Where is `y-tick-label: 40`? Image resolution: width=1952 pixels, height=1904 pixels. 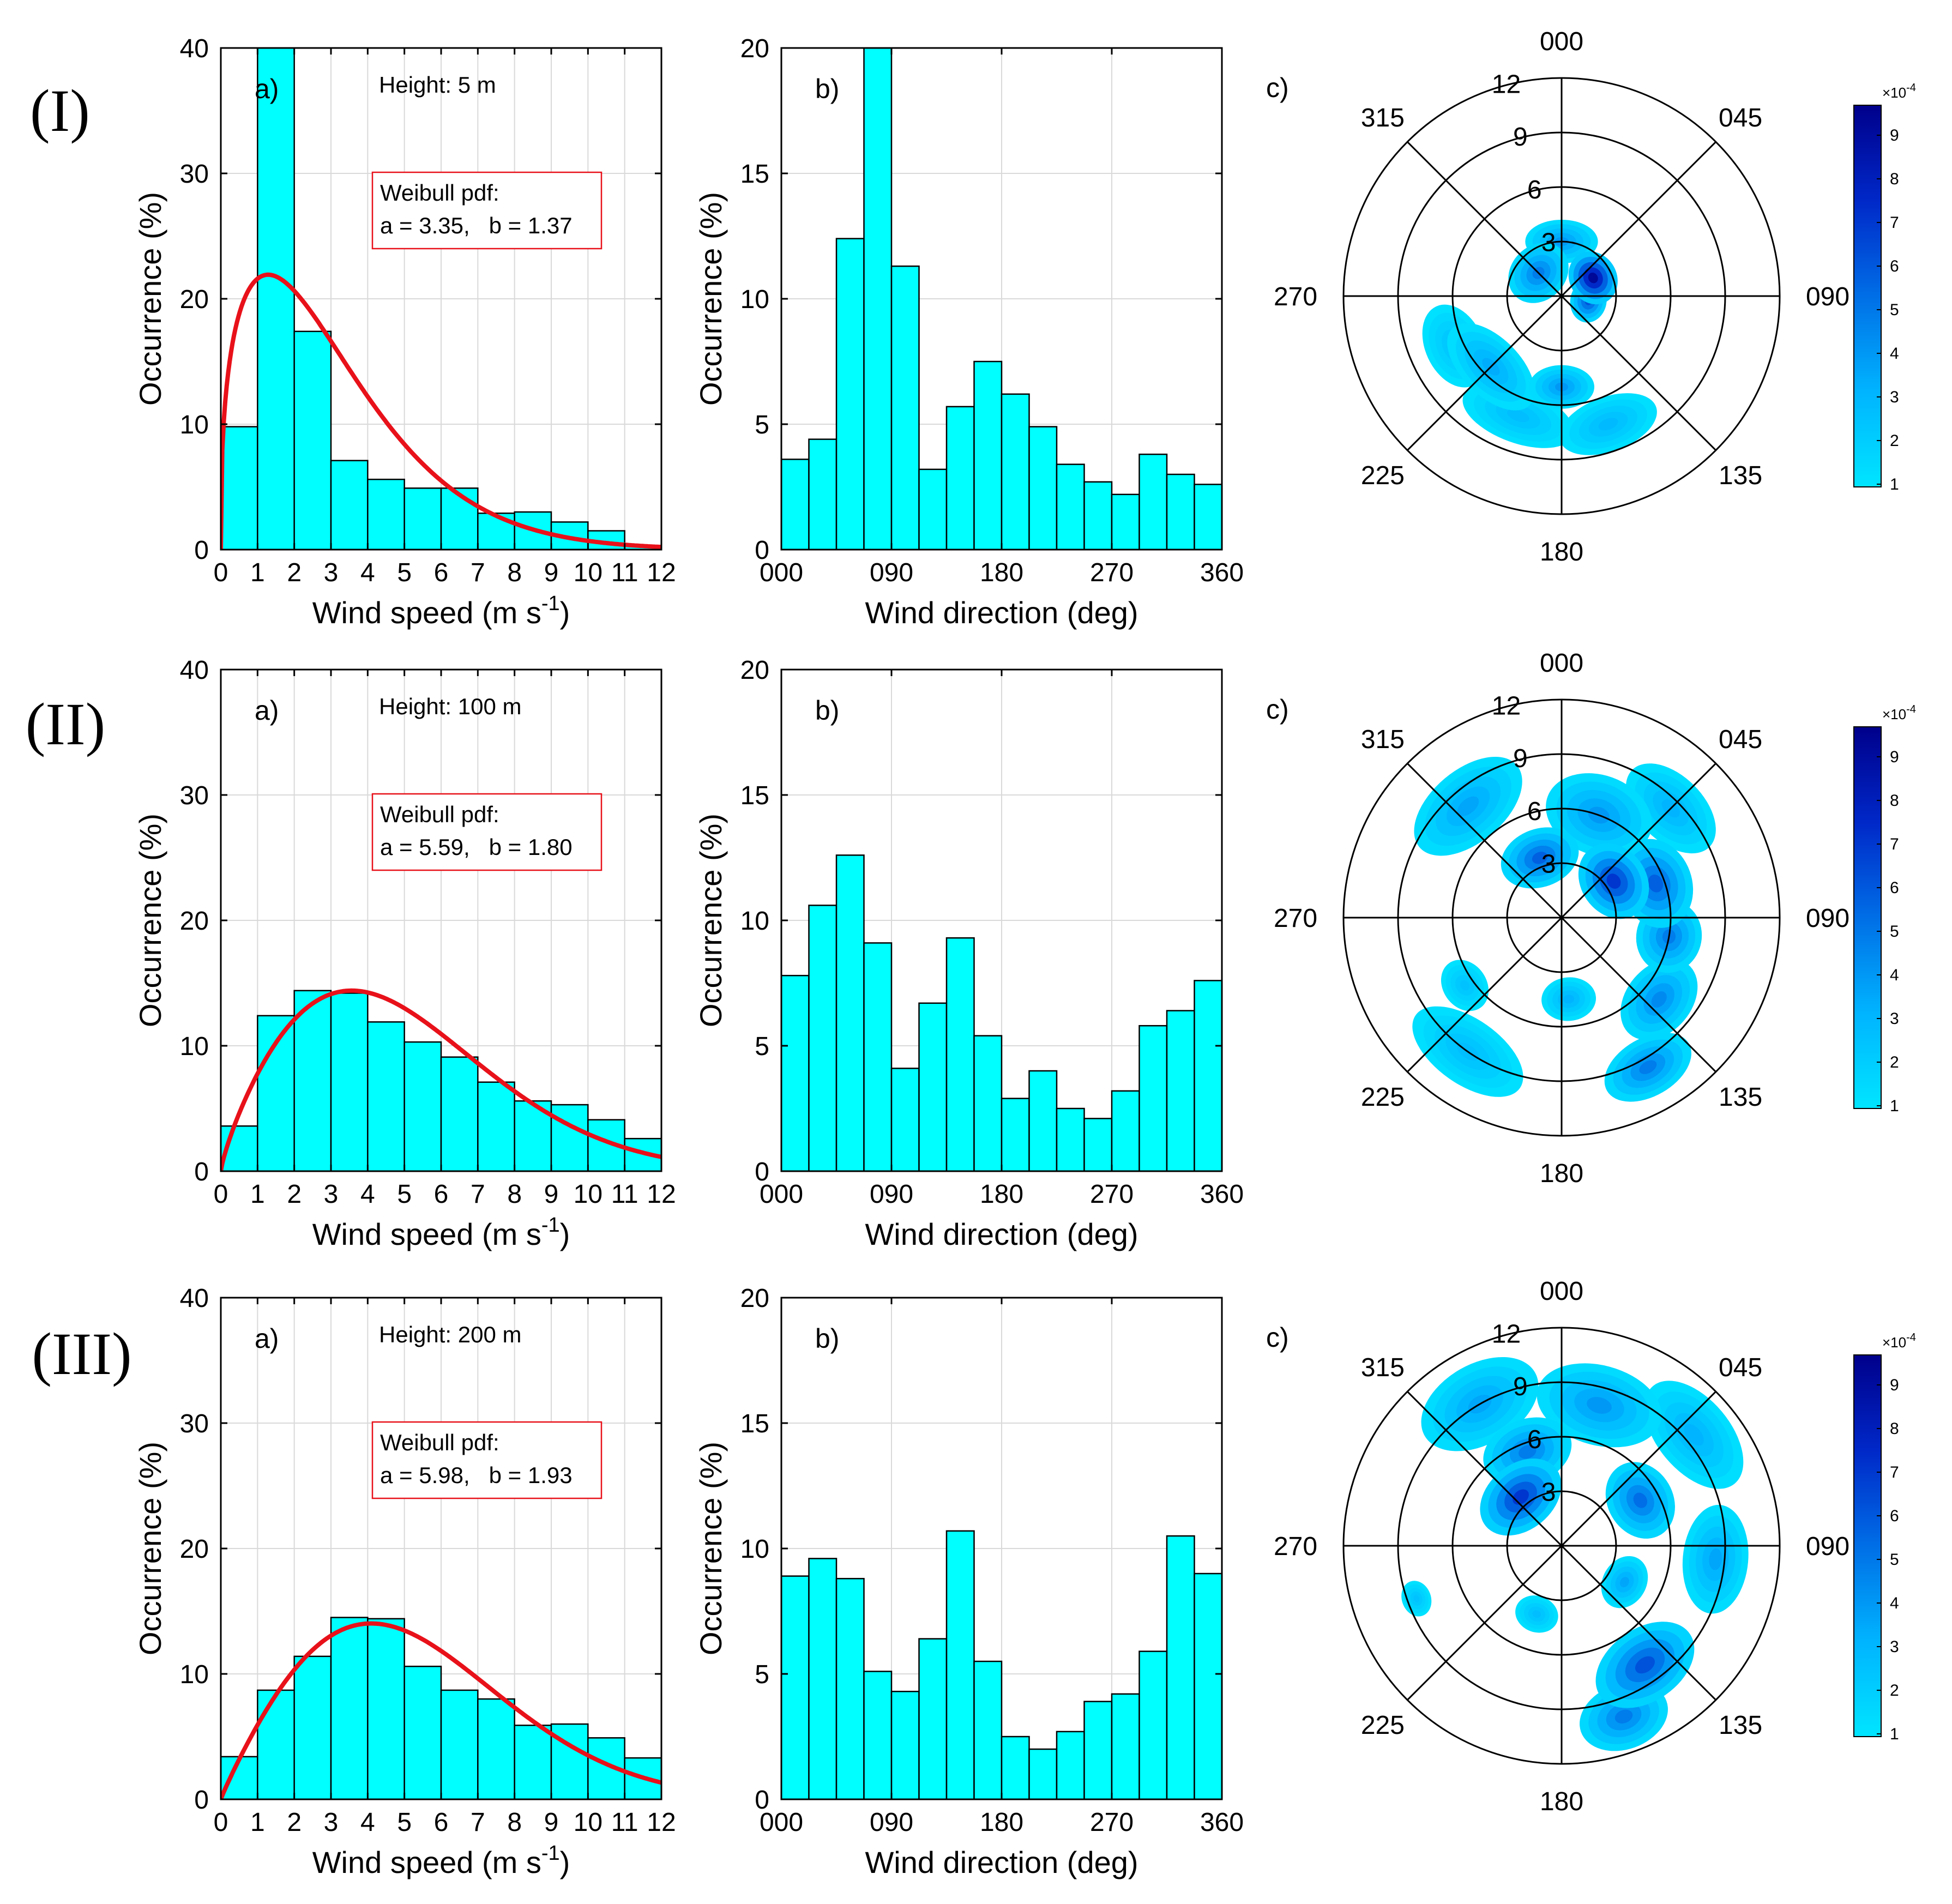 y-tick-label: 40 is located at coordinates (194, 1298).